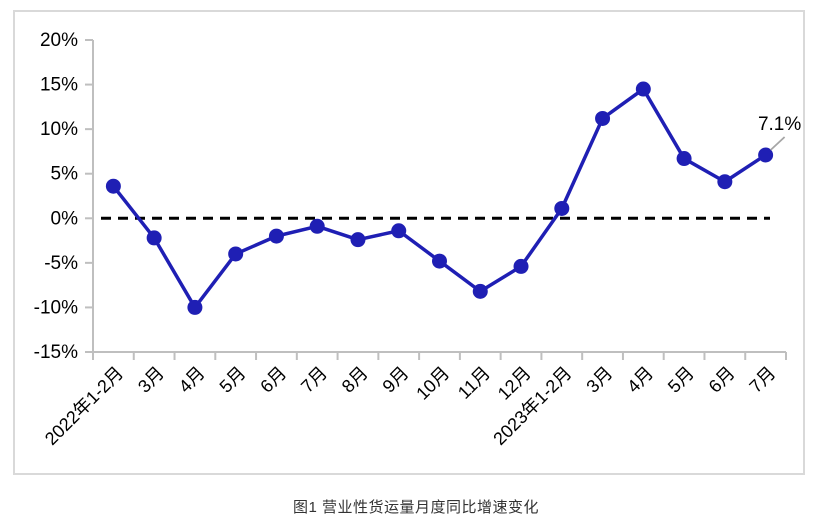 Image resolution: width=832 pixels, height=529 pixels. I want to click on x-axis-tick-label: 10月, so click(432, 383).